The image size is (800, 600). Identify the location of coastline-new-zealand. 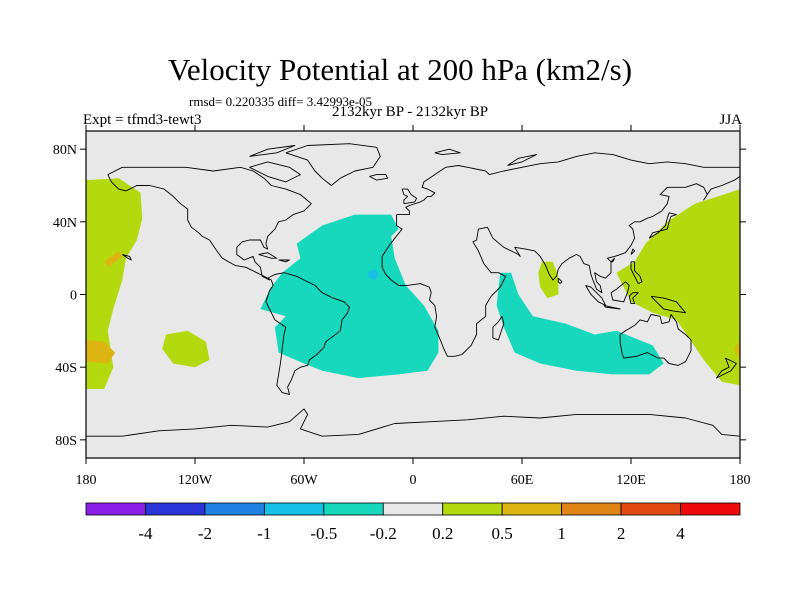
(726, 368).